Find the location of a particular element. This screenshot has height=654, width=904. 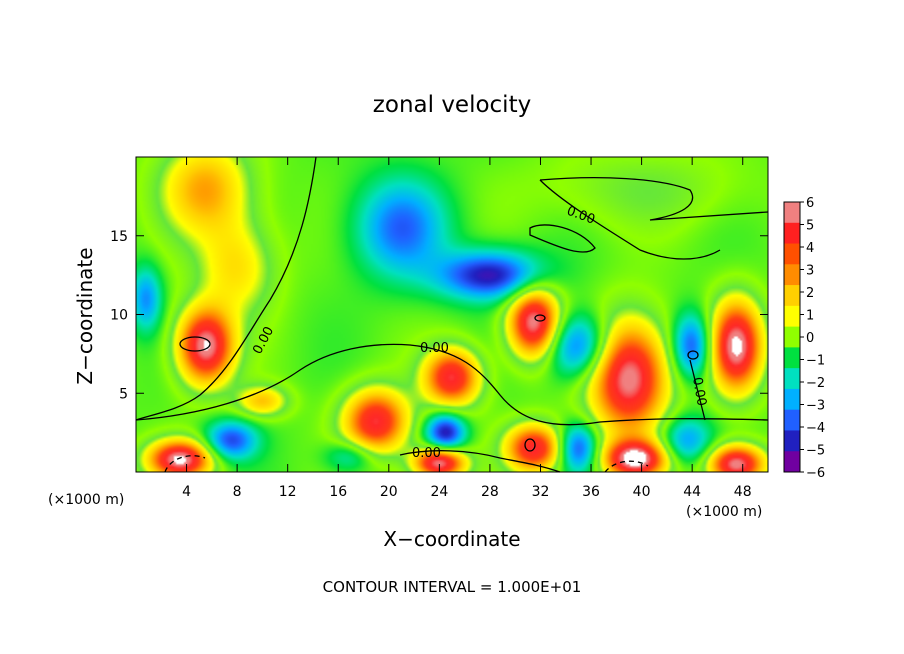

x-tick-label: 12 is located at coordinates (288, 492).